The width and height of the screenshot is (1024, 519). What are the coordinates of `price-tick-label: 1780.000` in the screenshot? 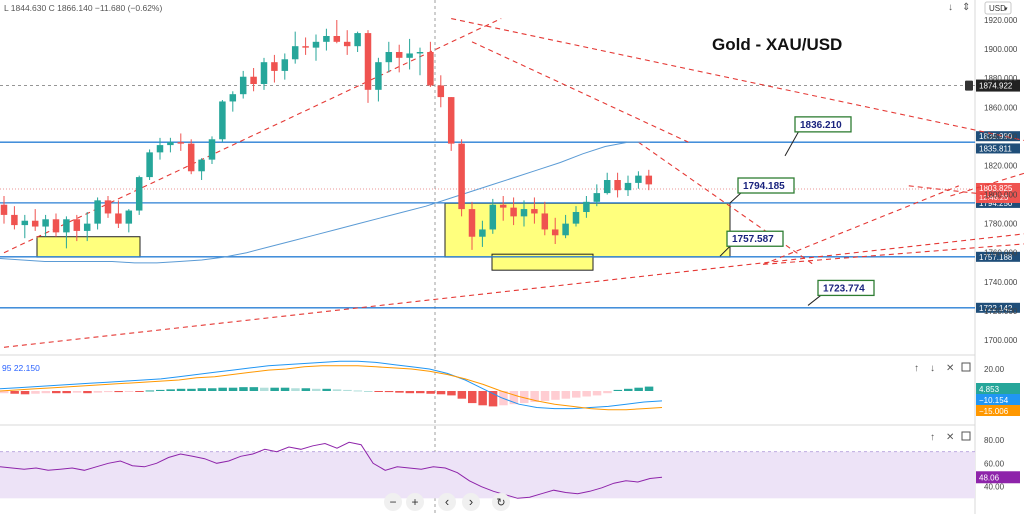 It's located at (1001, 224).